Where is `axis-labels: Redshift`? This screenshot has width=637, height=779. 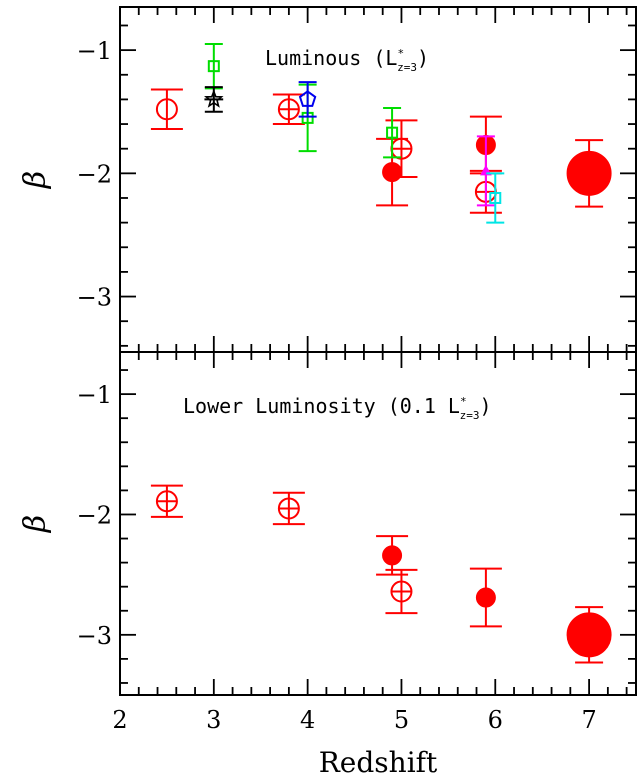
axis-labels: Redshift is located at coordinates (378, 762).